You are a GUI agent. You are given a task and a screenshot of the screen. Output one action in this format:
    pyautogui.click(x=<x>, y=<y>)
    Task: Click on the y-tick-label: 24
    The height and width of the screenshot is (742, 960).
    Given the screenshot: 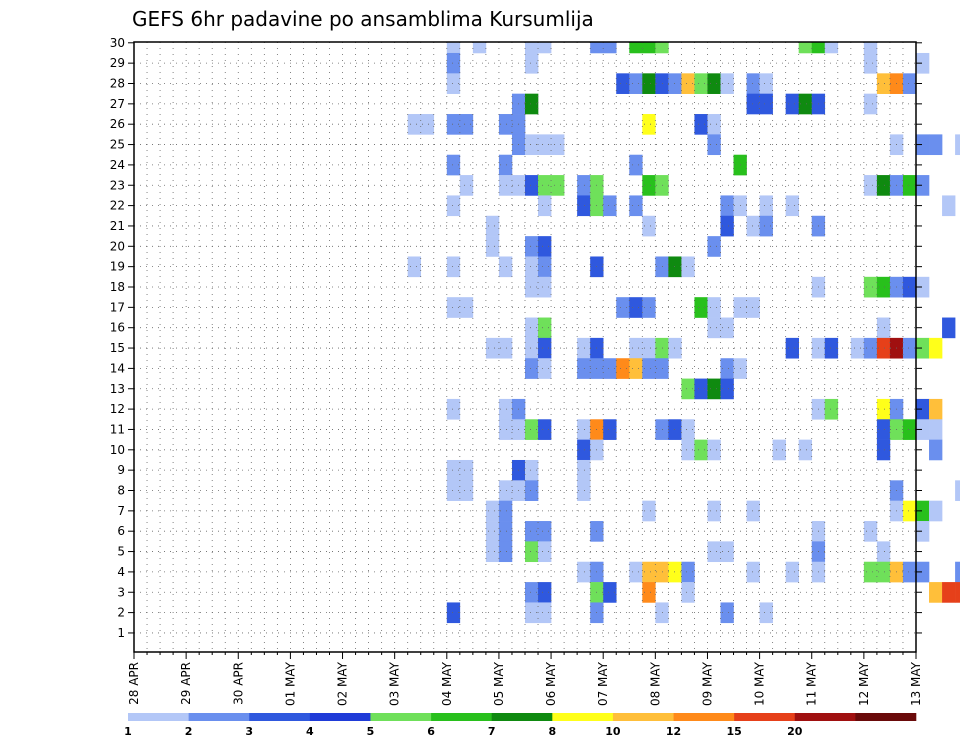 What is the action you would take?
    pyautogui.click(x=117, y=165)
    